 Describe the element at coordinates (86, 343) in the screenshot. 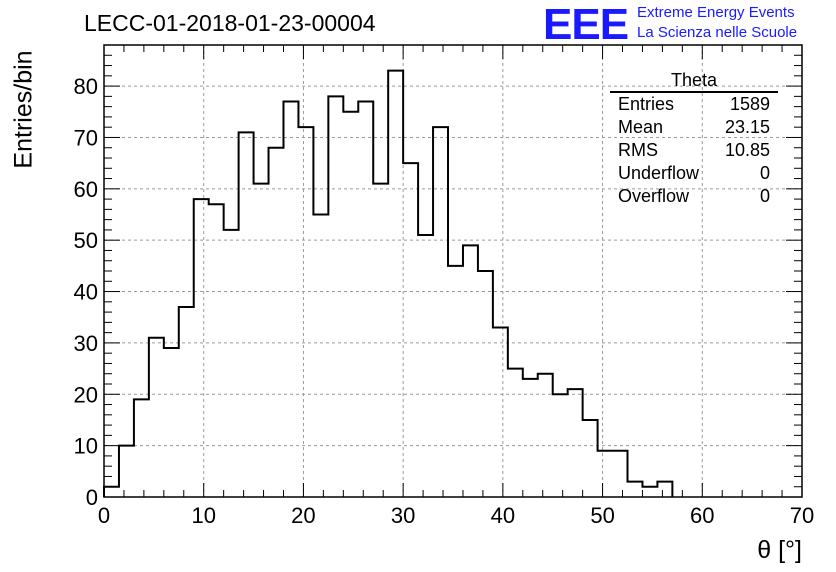

I see `y-tick-label: 30` at that location.